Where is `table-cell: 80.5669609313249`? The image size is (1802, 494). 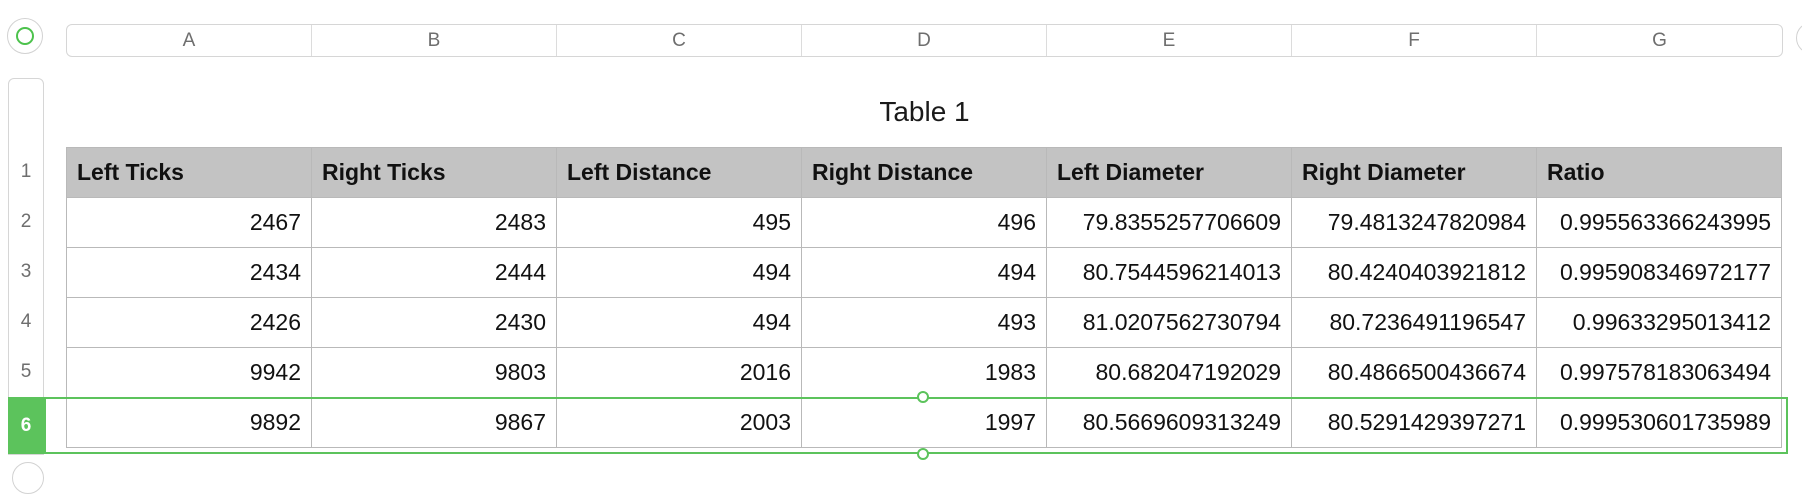 table-cell: 80.5669609313249 is located at coordinates (1169, 422).